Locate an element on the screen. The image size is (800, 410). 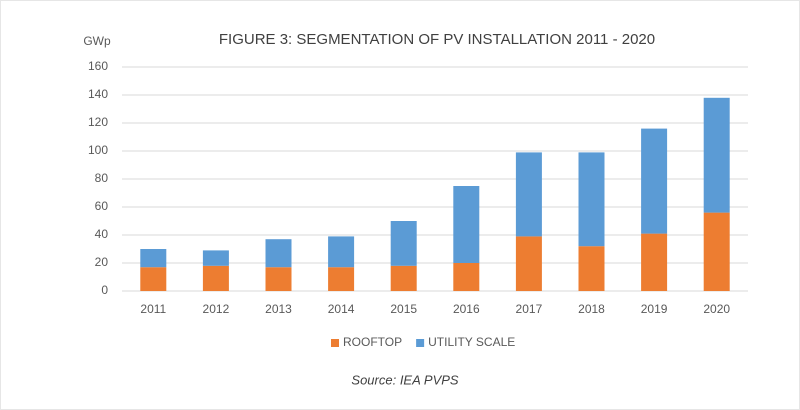
y-tick-label: 100 is located at coordinates (98, 150).